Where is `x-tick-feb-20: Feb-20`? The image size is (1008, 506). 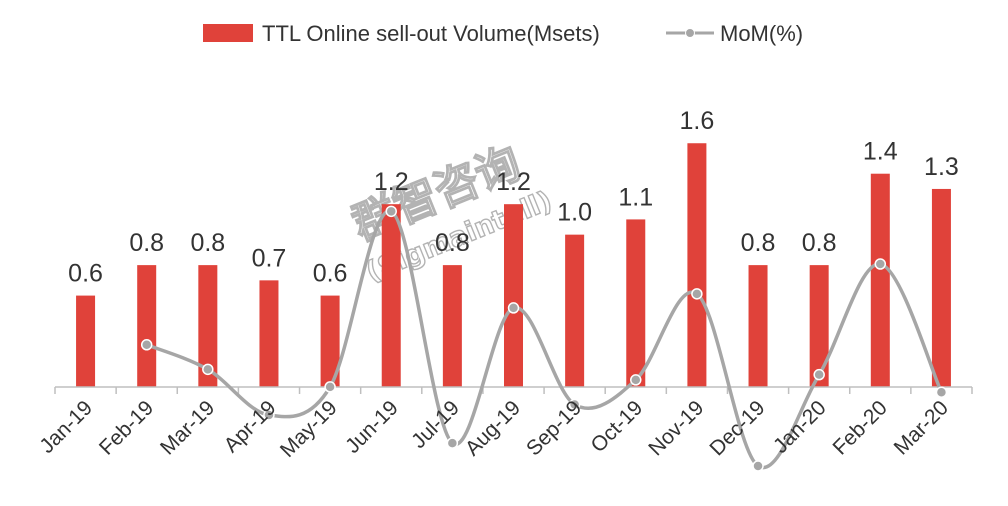 x-tick-feb-20: Feb-20 is located at coordinates (860, 427).